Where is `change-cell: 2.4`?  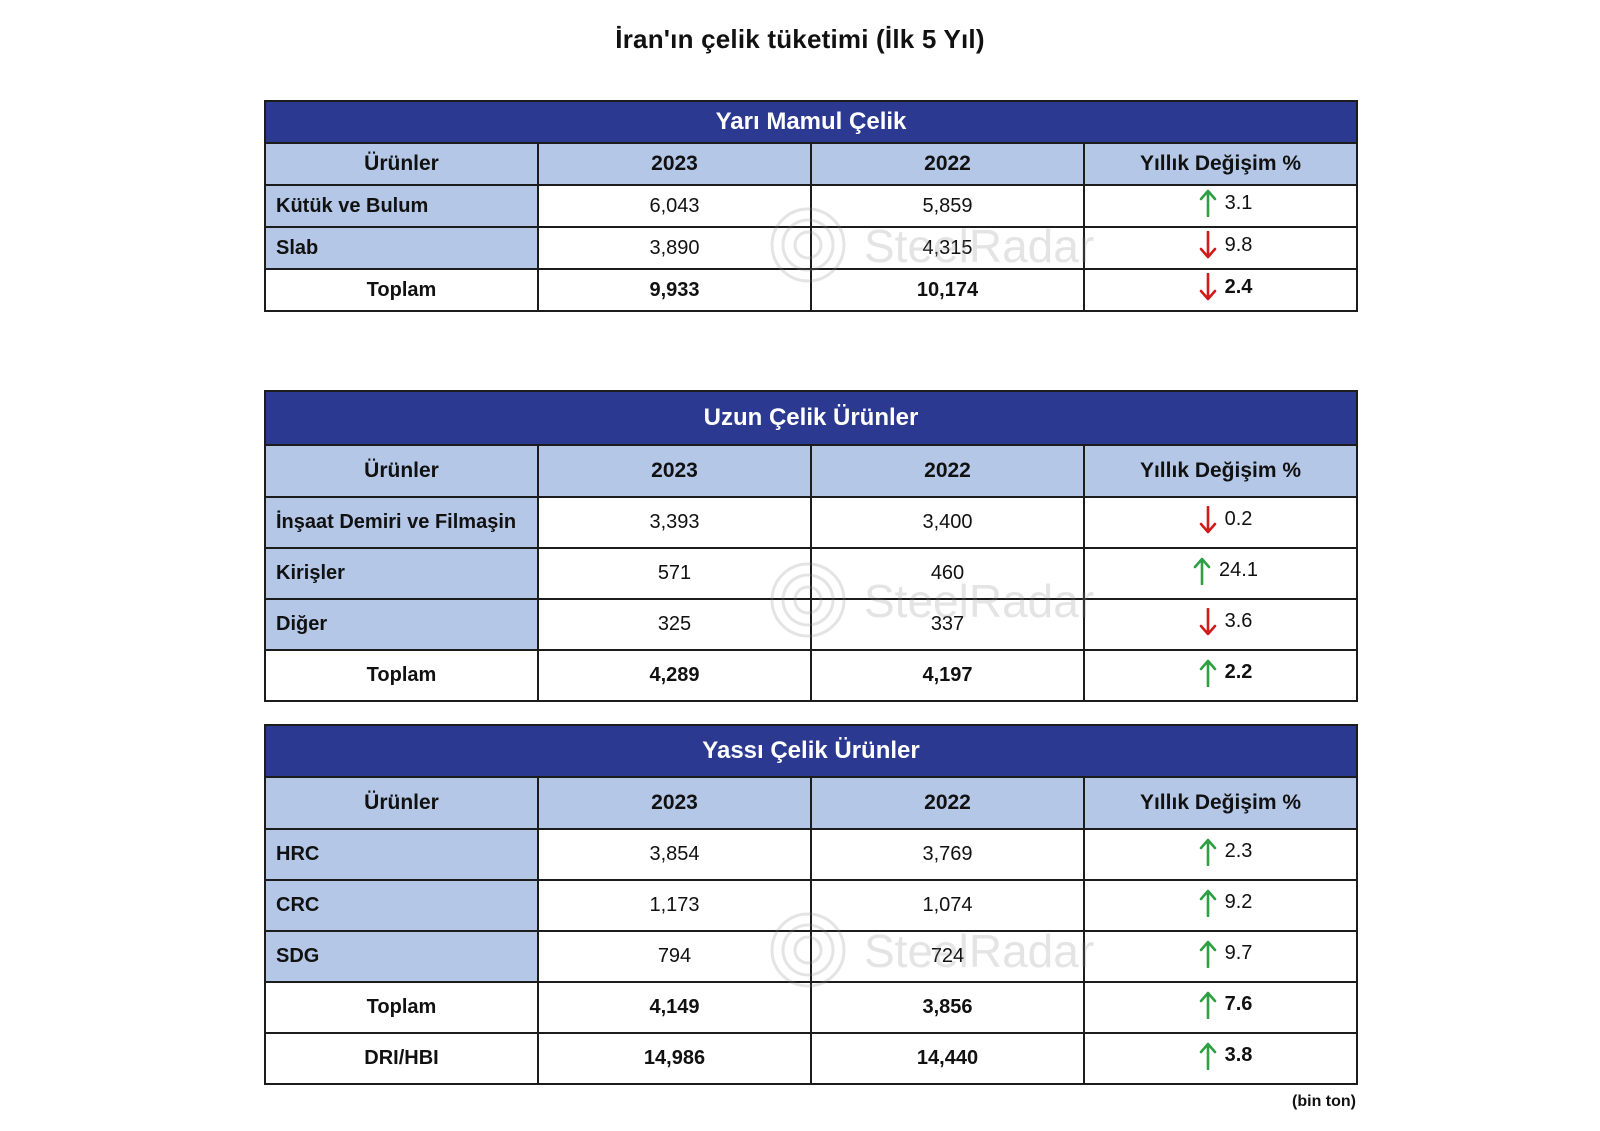 change-cell: 2.4 is located at coordinates (1220, 290).